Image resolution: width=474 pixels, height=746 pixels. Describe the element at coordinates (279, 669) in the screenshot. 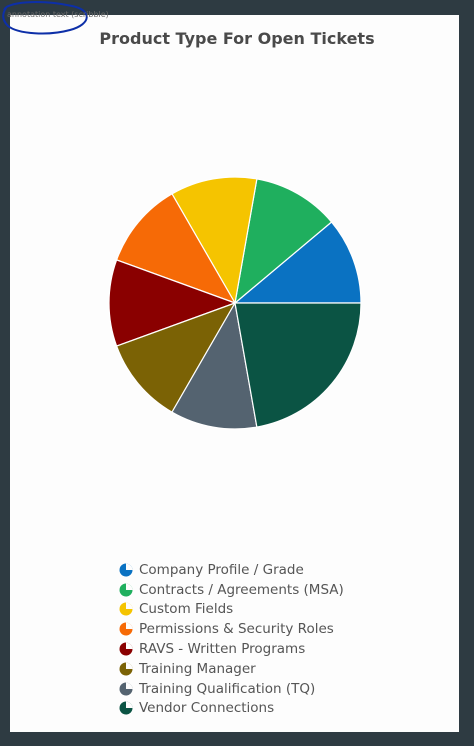

I see `legend-item: Training Manager` at that location.